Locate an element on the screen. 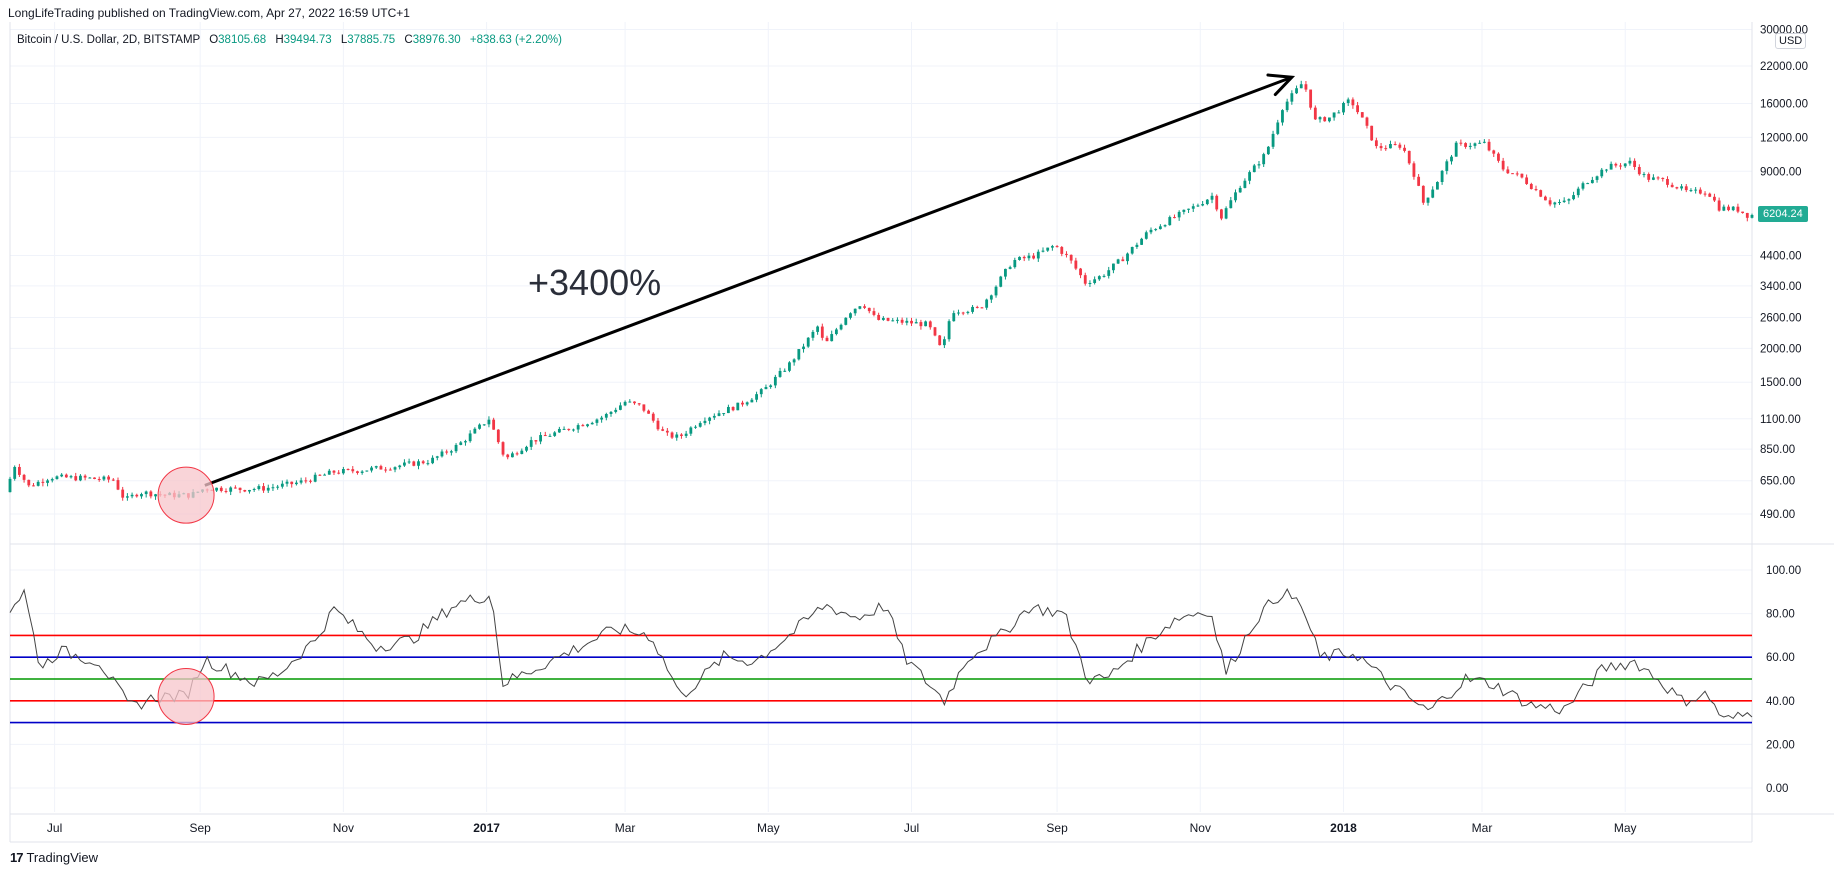  currency-badge: USD is located at coordinates (1791, 41).